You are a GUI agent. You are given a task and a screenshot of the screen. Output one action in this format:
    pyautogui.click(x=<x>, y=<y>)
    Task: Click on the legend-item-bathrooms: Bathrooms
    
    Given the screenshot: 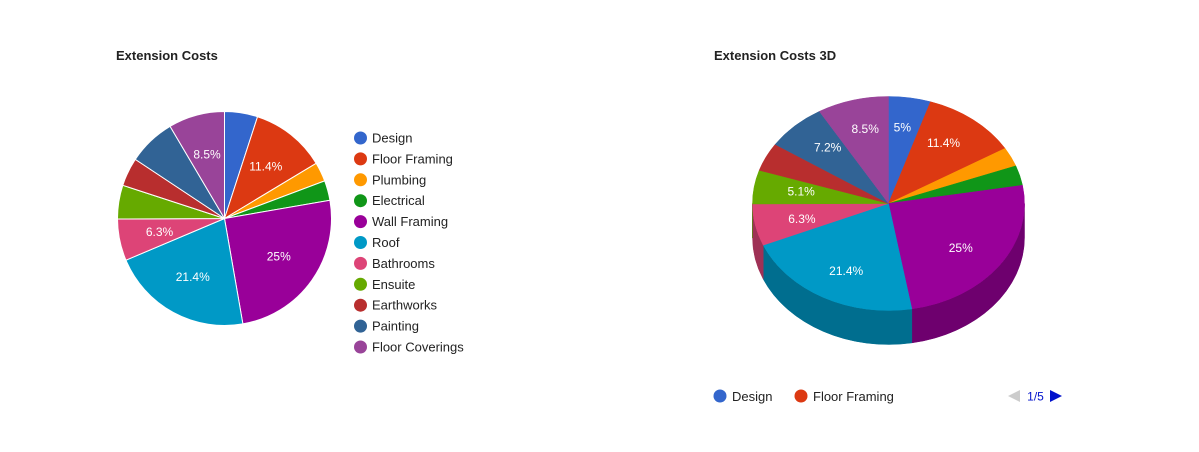 What is the action you would take?
    pyautogui.click(x=394, y=263)
    